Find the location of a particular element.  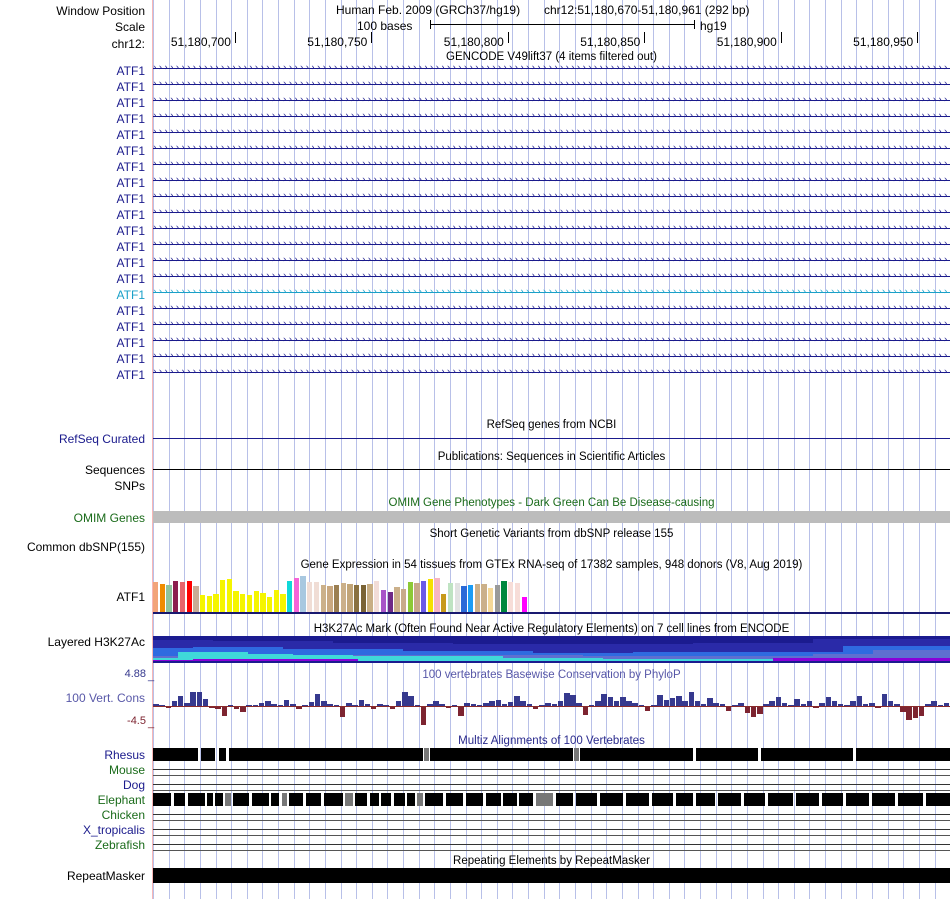

multiz-species-label: Mouse is located at coordinates (126, 770).